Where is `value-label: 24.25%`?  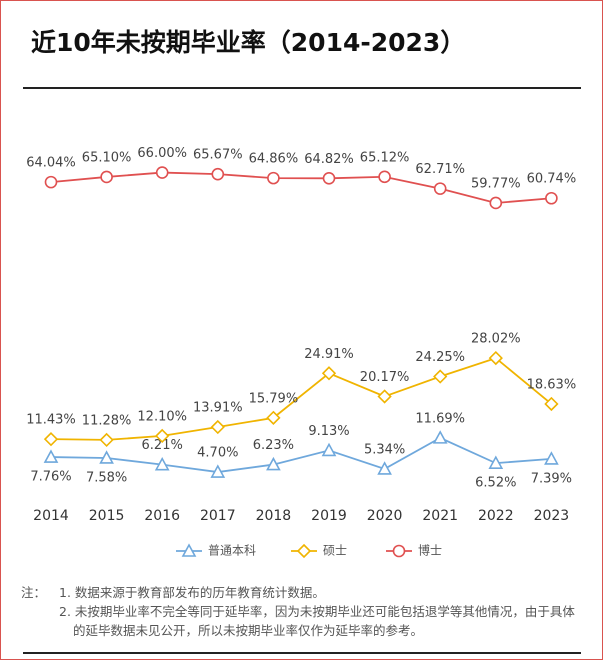 value-label: 24.25% is located at coordinates (440, 357).